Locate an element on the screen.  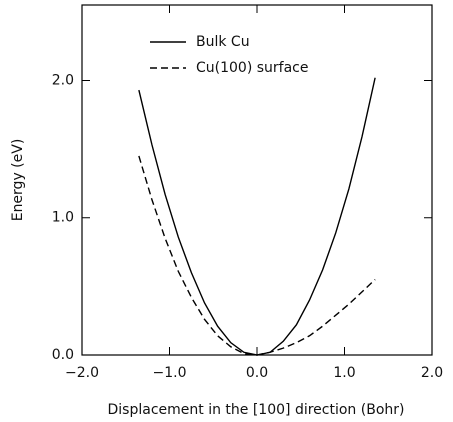
x-tick-label: 1.0 is located at coordinates (344, 373).